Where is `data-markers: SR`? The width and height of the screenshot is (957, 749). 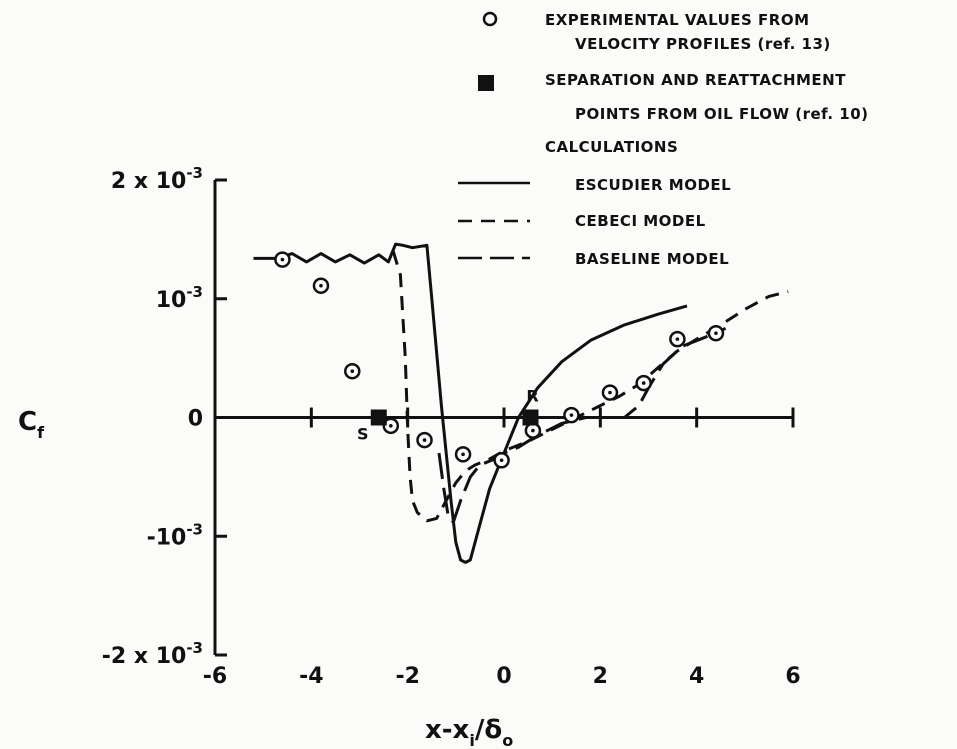 data-markers: SR is located at coordinates (499, 360).